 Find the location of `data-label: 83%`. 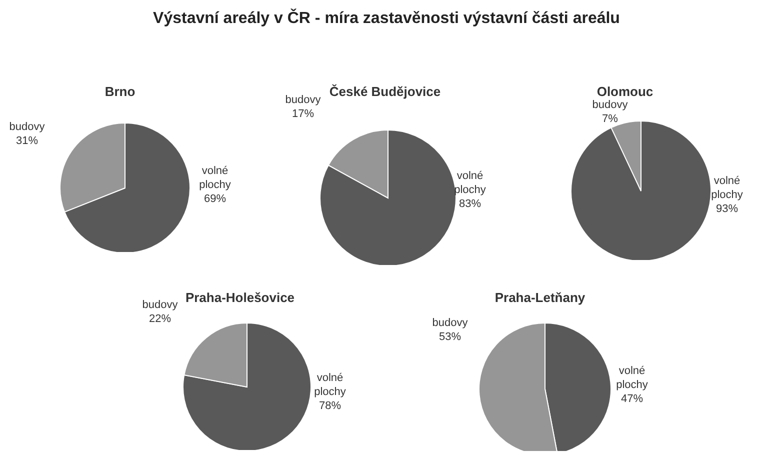

data-label: 83% is located at coordinates (470, 204).